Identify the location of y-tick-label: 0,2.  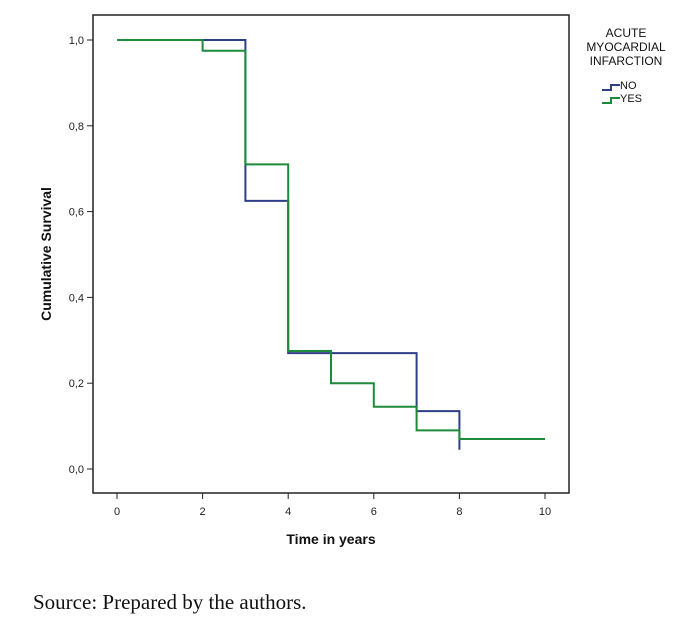
(76, 384).